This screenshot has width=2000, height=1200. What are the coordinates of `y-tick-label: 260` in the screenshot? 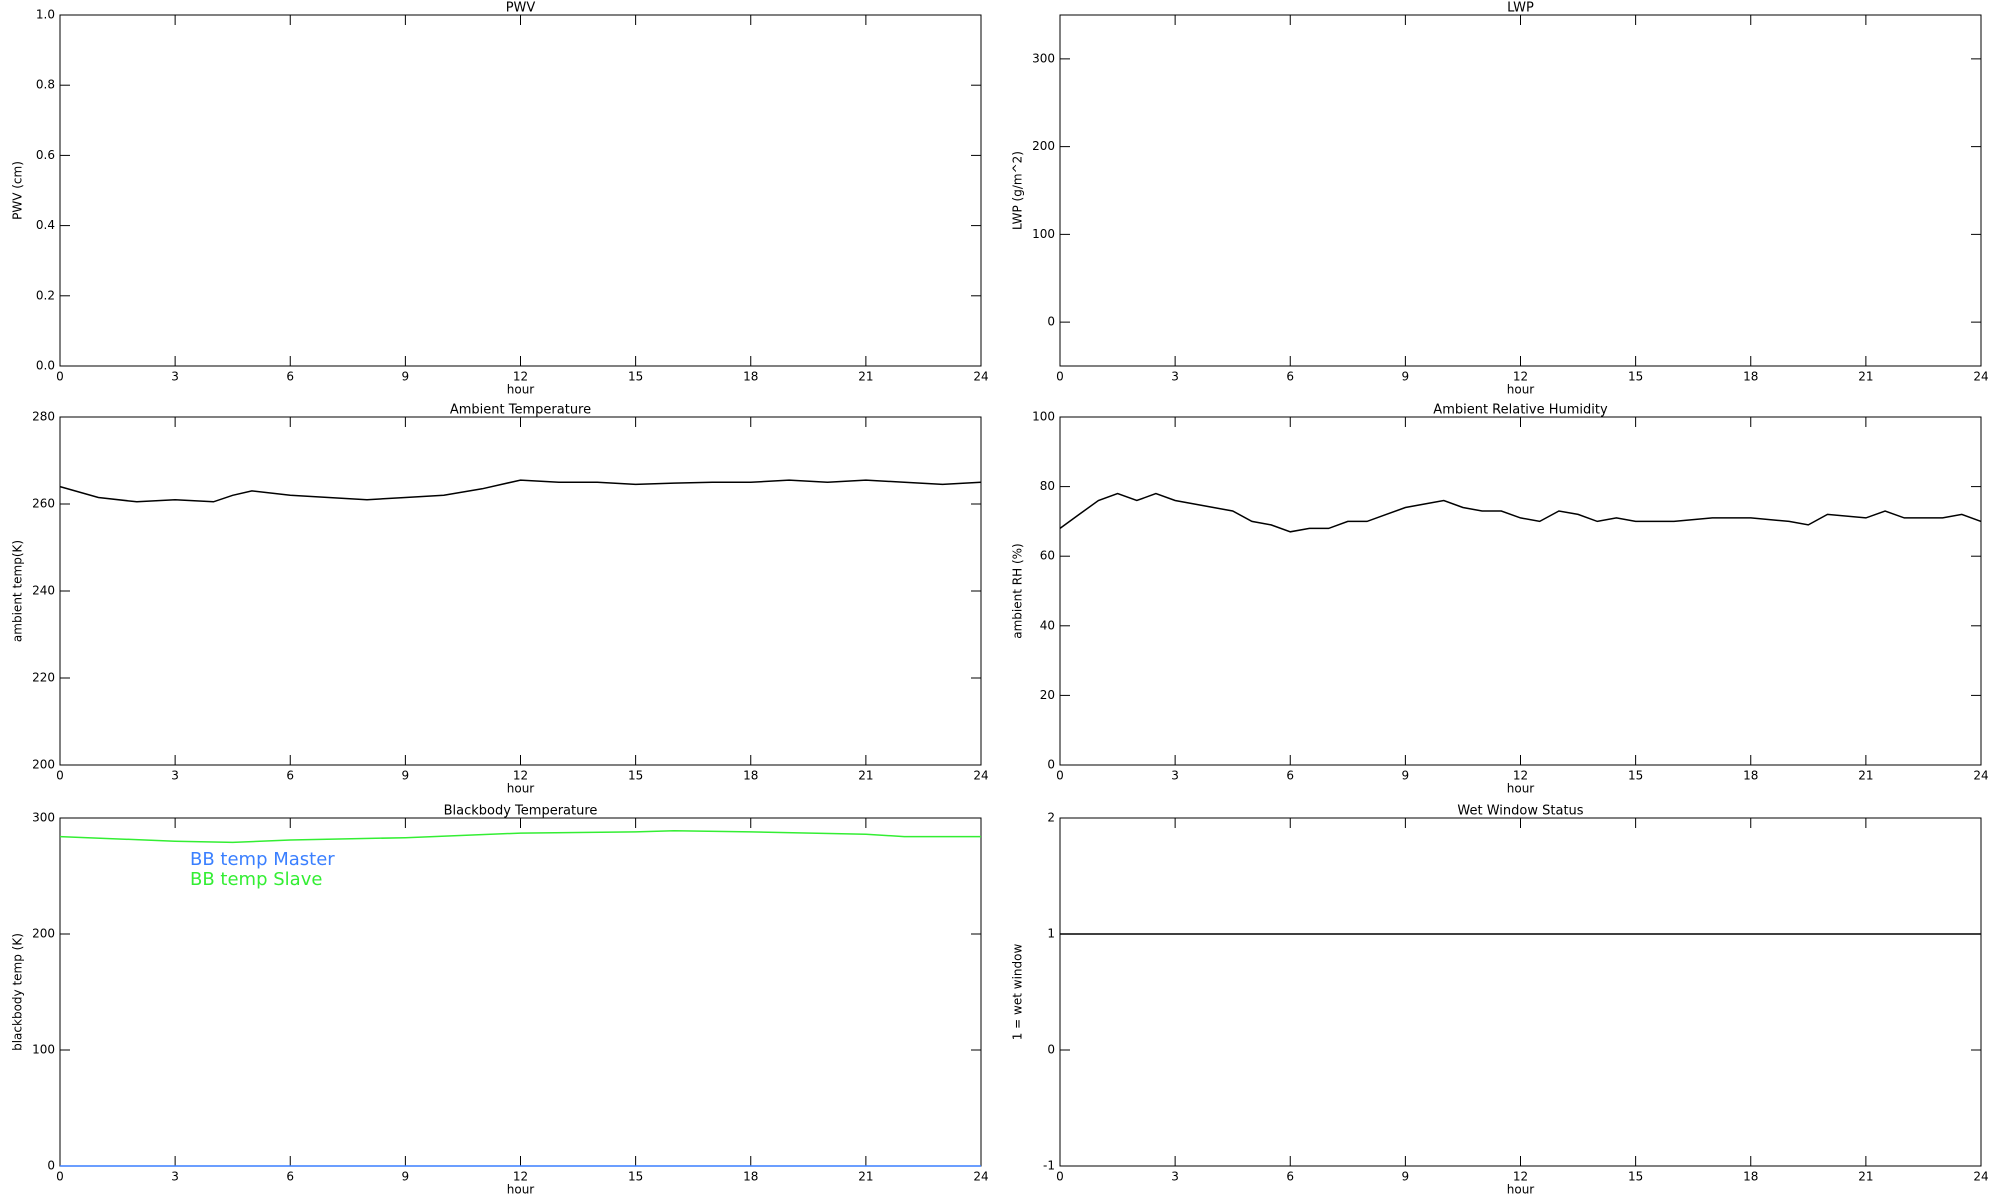 It's located at (43, 504).